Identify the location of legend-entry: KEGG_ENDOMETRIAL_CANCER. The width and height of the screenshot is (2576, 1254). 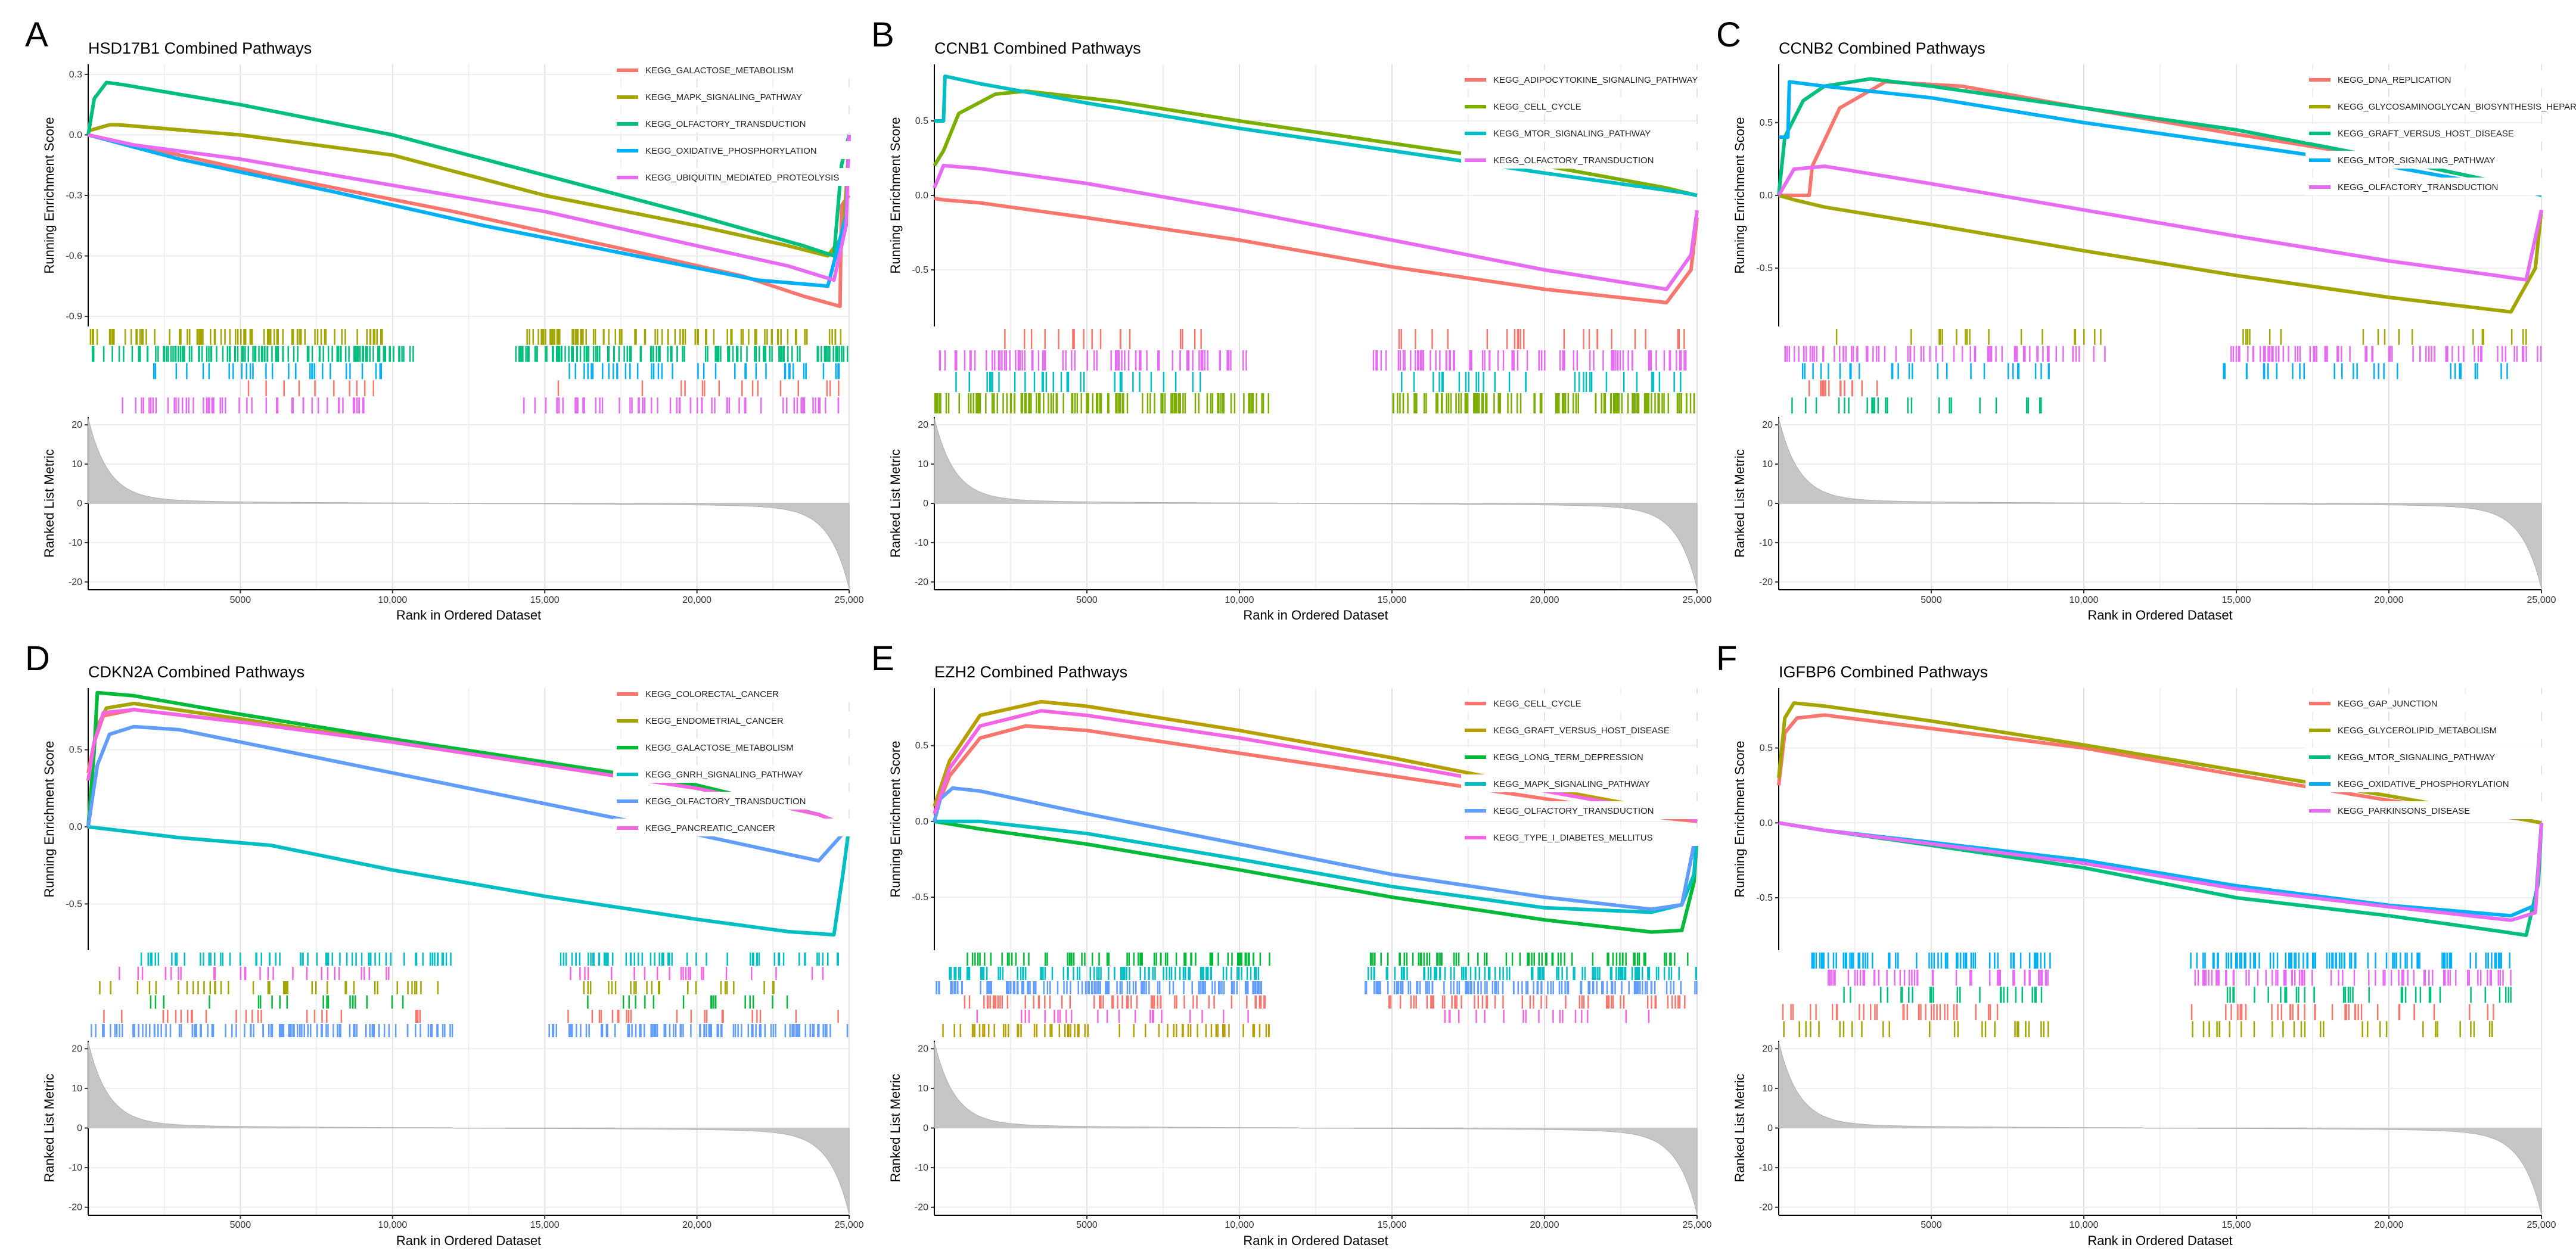
(714, 721).